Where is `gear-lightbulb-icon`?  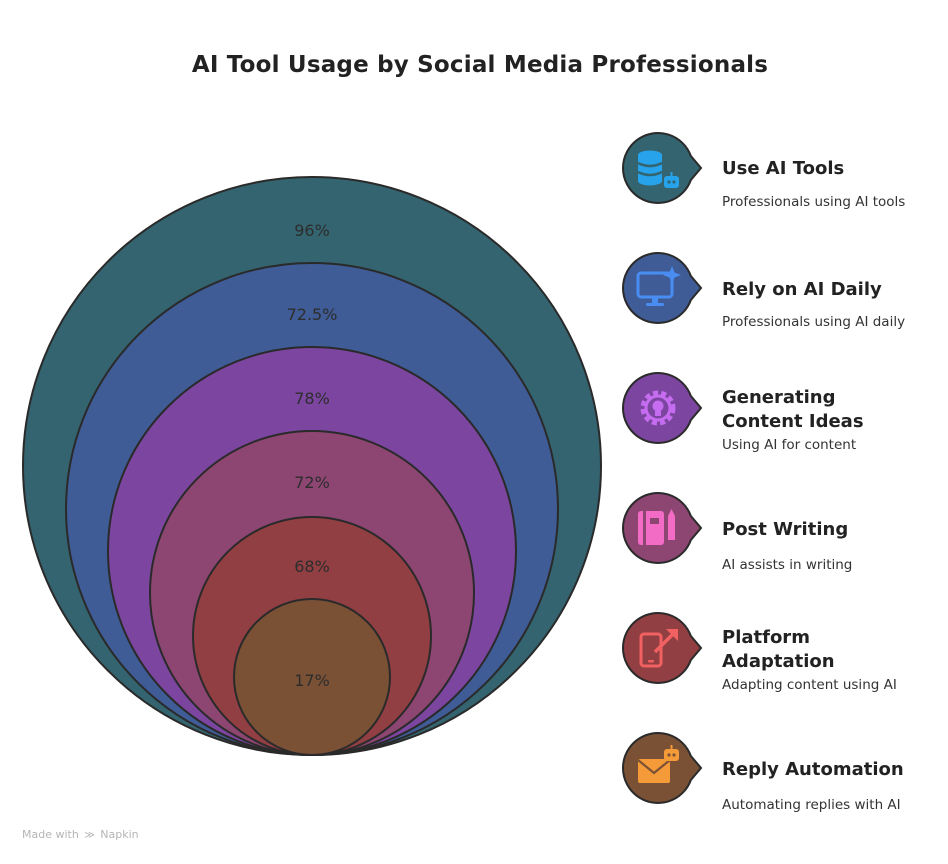
gear-lightbulb-icon is located at coordinates (658, 408).